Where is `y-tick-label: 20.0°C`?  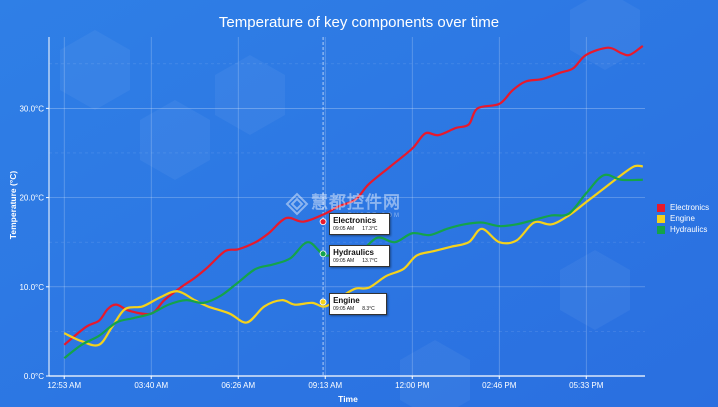
y-tick-label: 20.0°C is located at coordinates (31, 198).